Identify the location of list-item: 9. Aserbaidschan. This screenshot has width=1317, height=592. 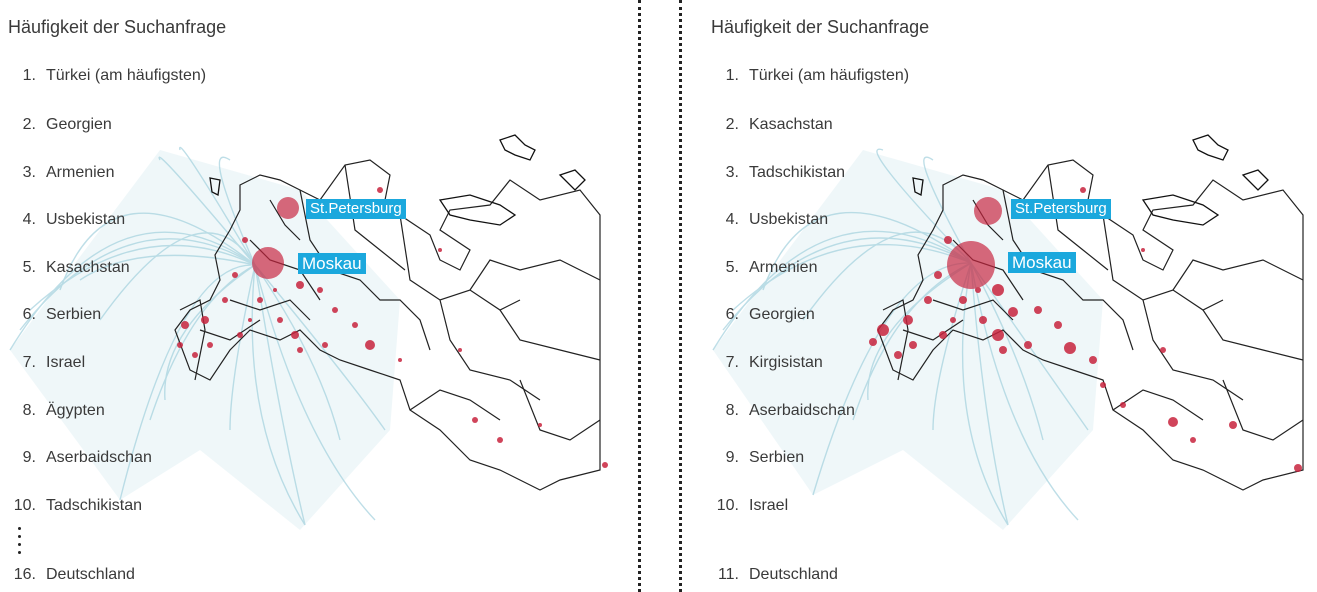
(110, 458).